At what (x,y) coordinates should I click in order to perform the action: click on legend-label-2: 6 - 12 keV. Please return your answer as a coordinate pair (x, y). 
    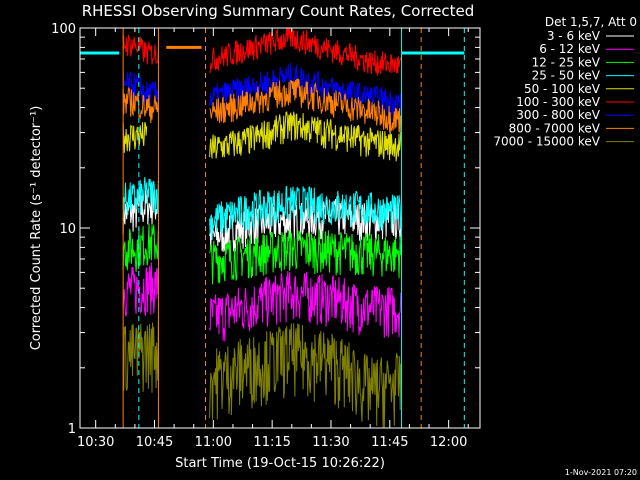
    Looking at the image, I should click on (570, 49).